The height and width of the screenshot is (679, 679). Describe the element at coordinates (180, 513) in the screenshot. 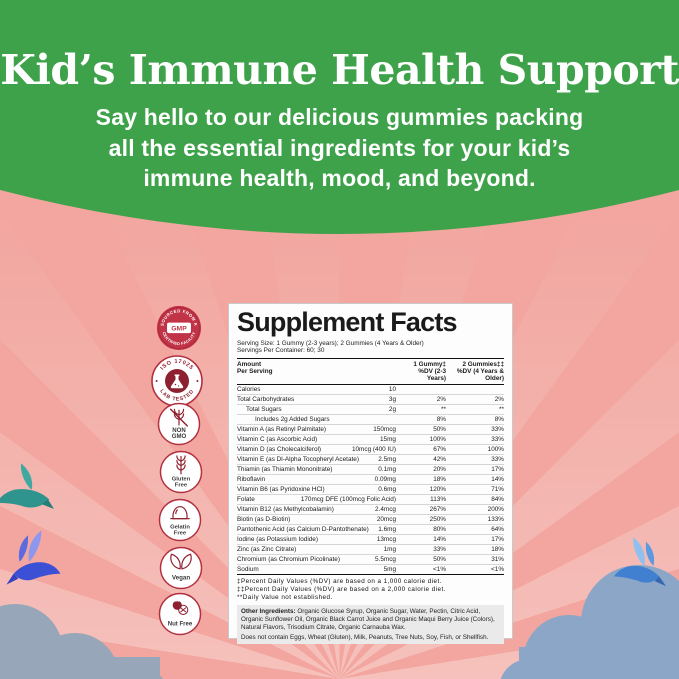

I see `gelatin-free-icon` at that location.